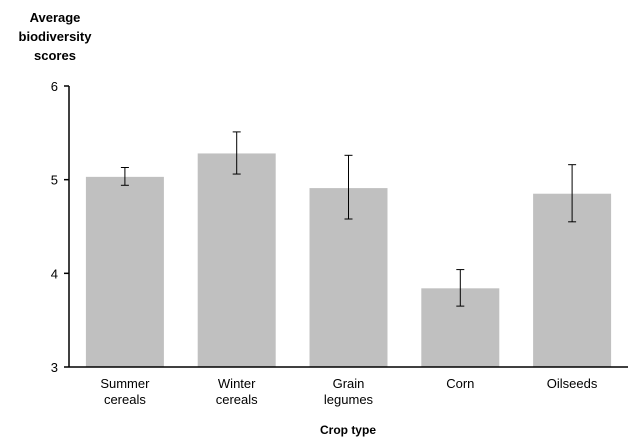 This screenshot has width=633, height=440. What do you see at coordinates (460, 383) in the screenshot?
I see `x-tick-label: Corn` at bounding box center [460, 383].